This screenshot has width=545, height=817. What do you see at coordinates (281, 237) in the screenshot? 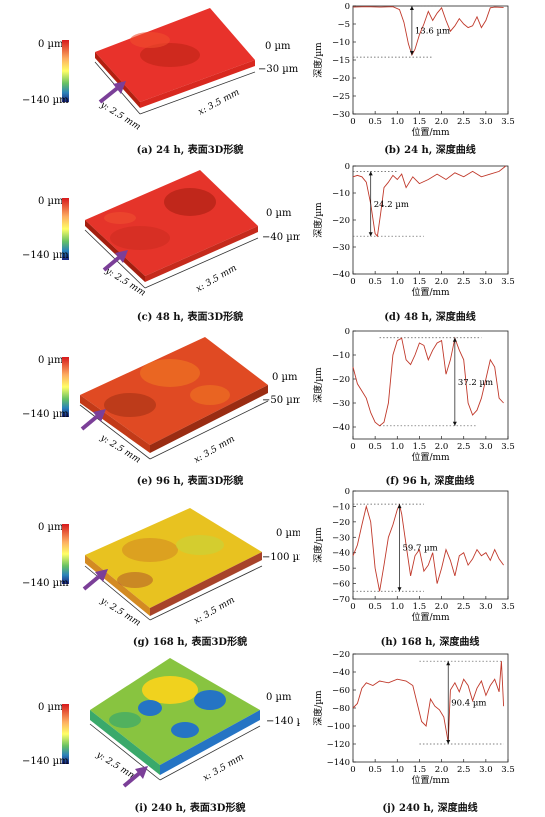
I see `z-bottom-label: −40 µm` at bounding box center [281, 237].